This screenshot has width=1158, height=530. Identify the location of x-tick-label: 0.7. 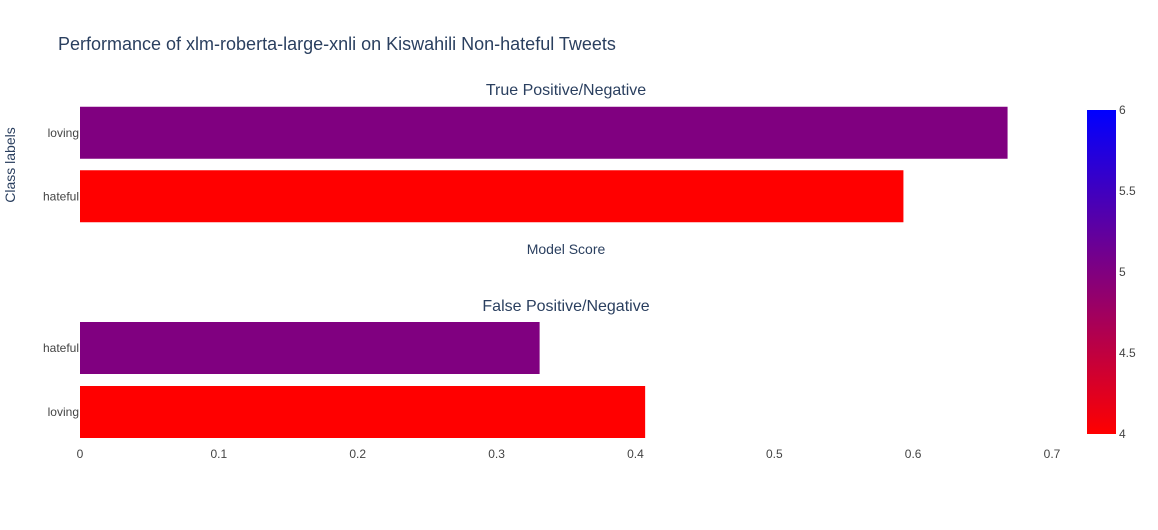
(1052, 454).